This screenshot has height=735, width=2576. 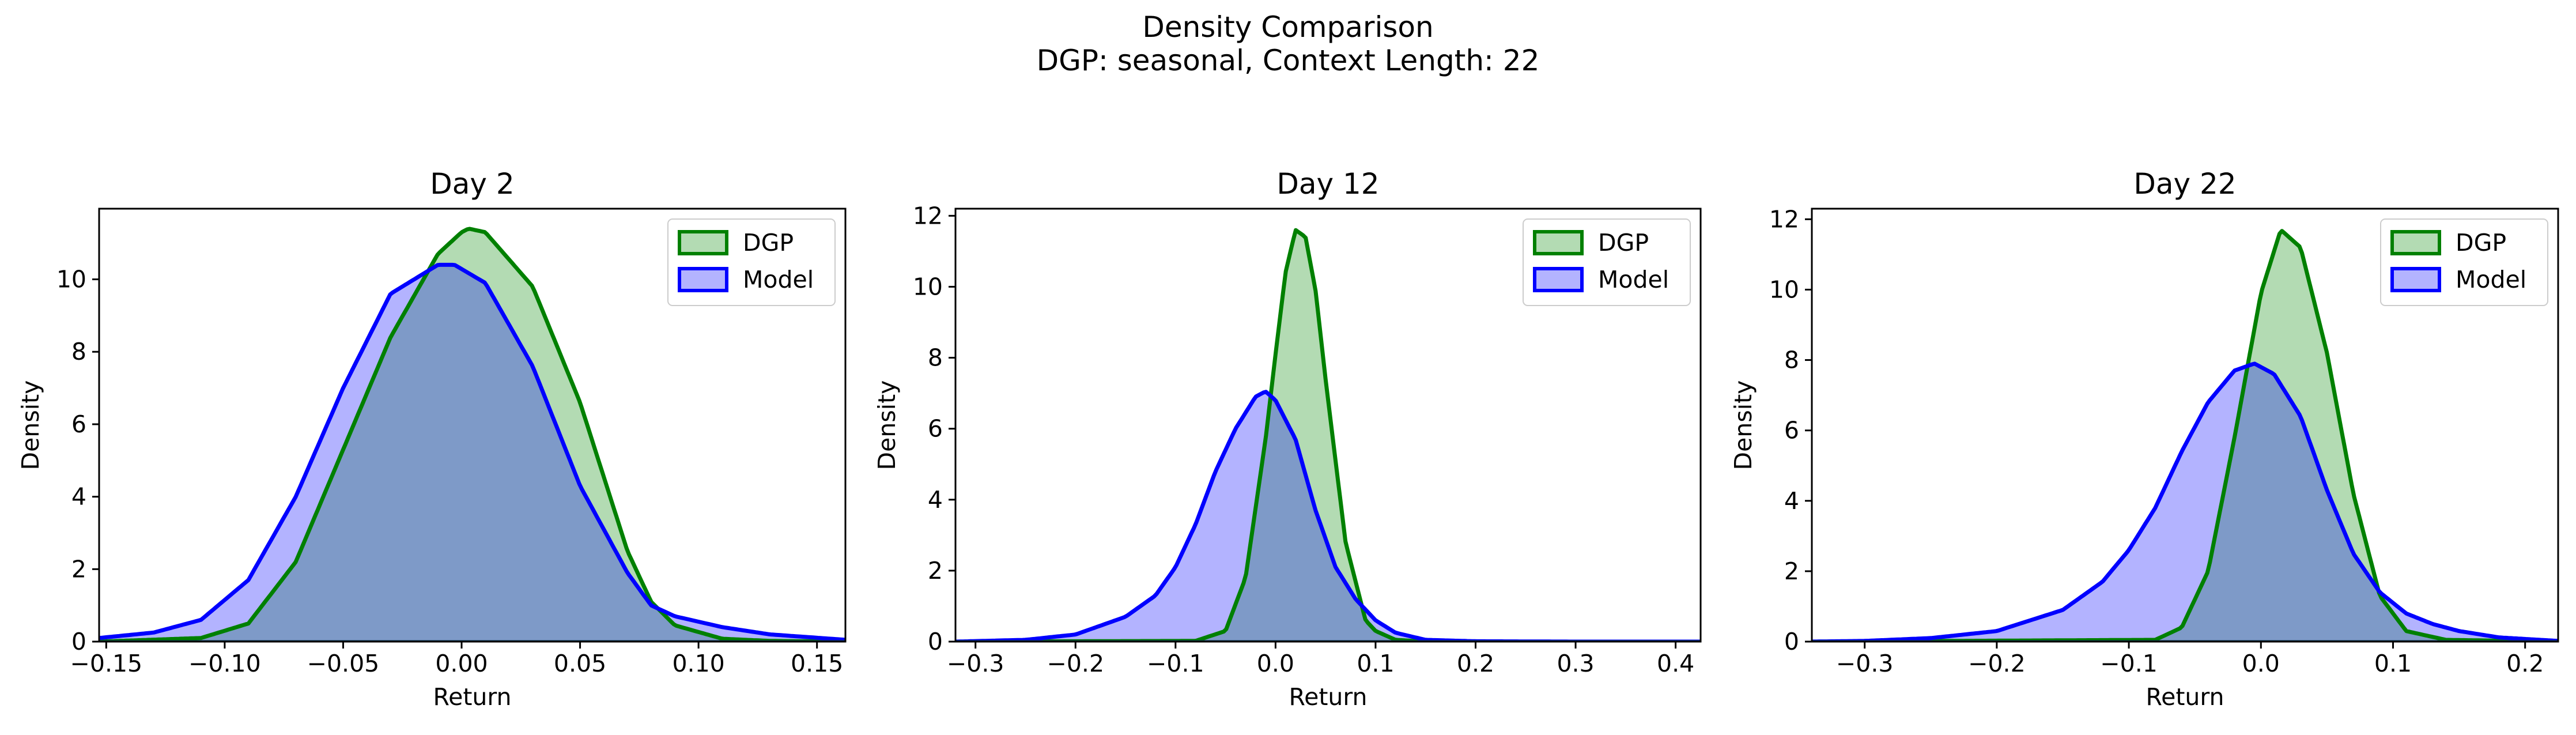 I want to click on model-density-area, so click(x=2185, y=502).